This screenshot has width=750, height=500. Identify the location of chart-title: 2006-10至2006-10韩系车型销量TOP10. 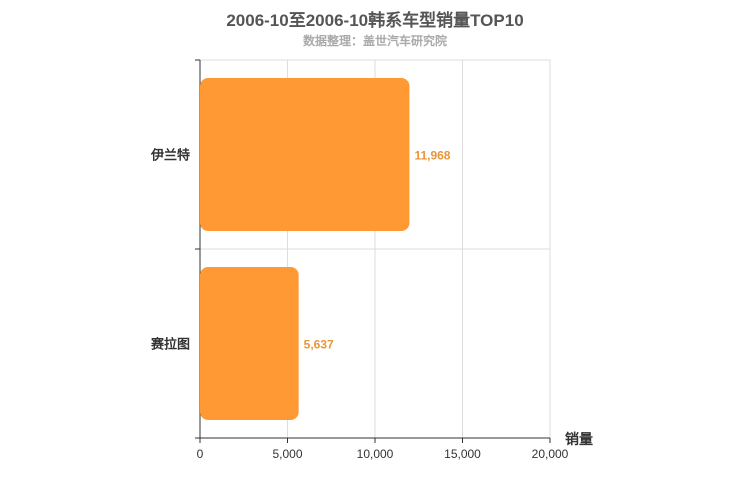
(375, 20).